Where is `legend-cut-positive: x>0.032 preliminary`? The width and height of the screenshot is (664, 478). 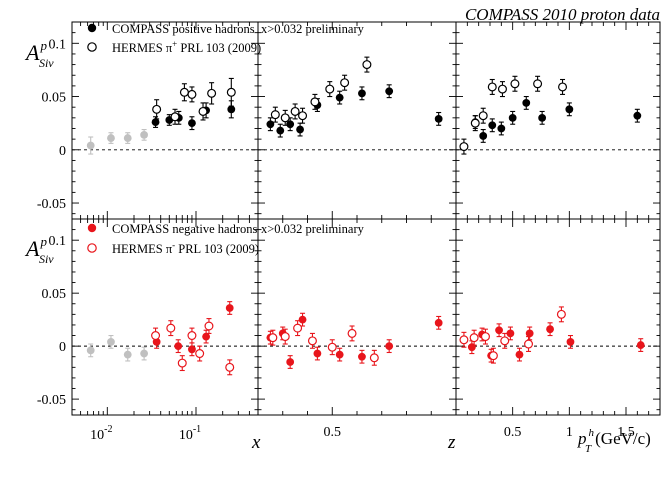 legend-cut-positive: x>0.032 preliminary is located at coordinates (313, 29).